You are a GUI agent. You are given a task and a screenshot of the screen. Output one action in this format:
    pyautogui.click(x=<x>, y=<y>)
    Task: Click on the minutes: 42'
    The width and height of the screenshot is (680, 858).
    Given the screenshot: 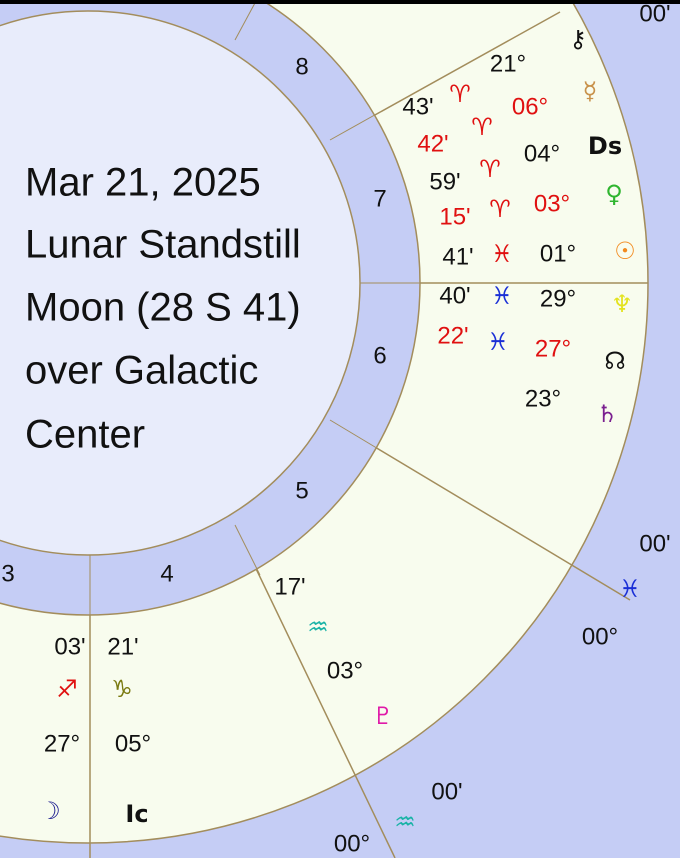 What is the action you would take?
    pyautogui.click(x=432, y=143)
    